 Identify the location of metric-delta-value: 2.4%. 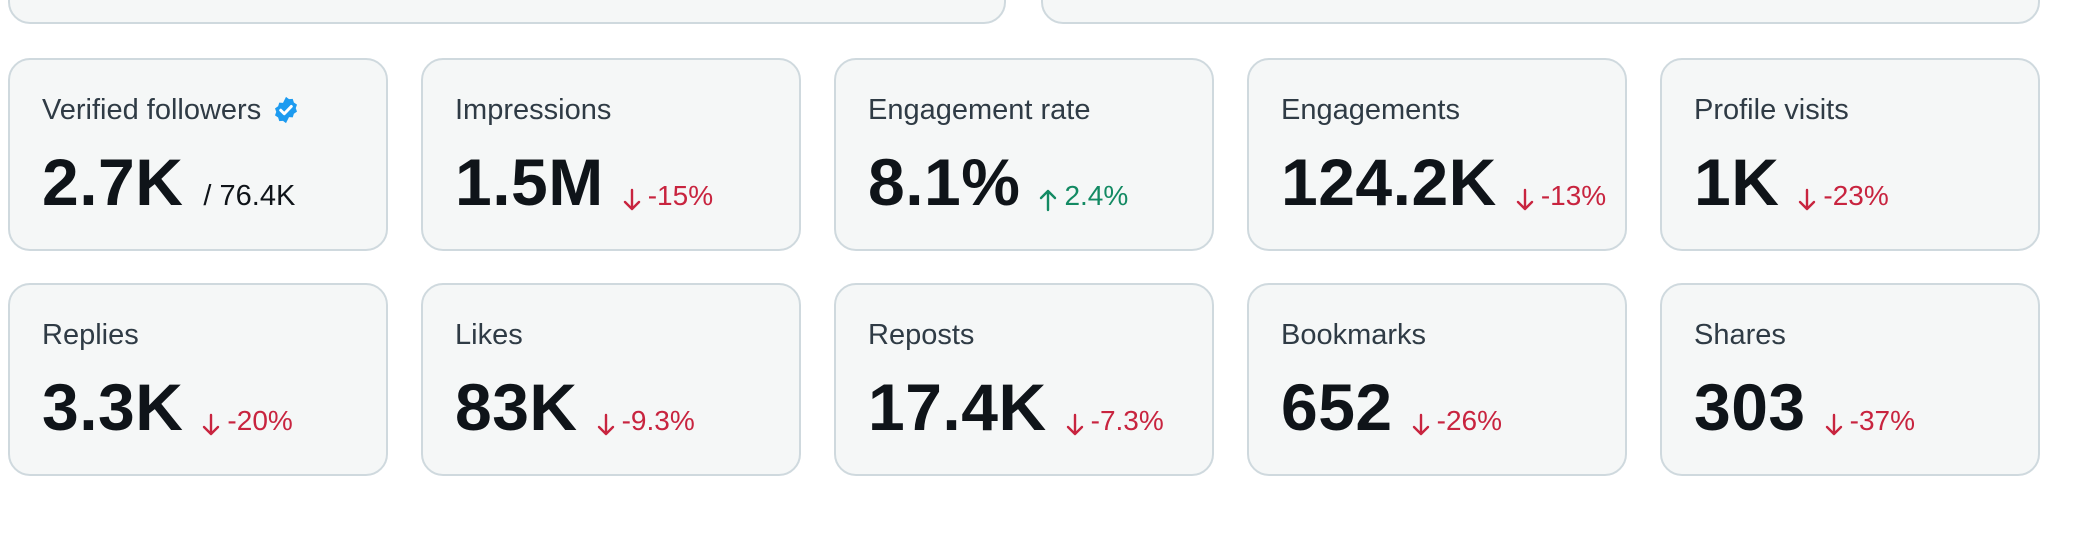
(1096, 195).